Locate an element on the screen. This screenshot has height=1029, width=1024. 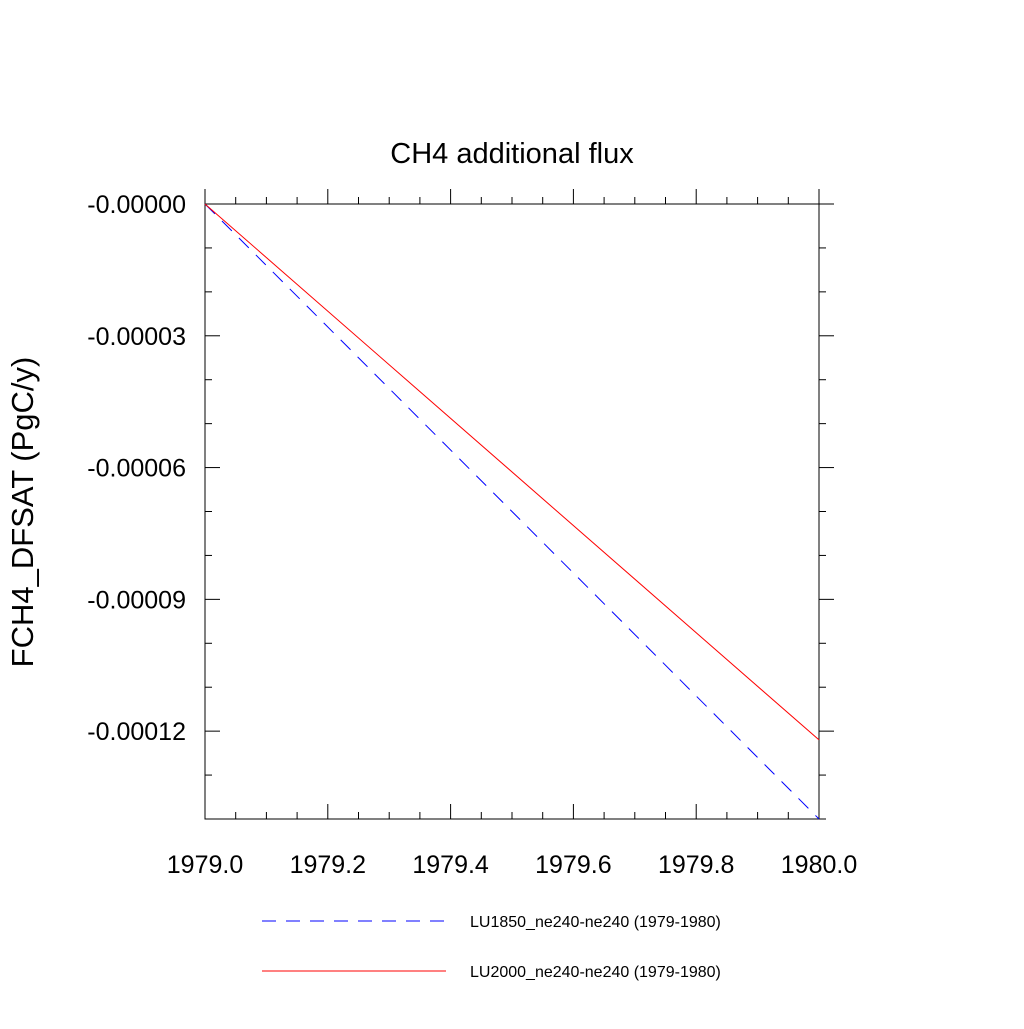
y-tick-label: -0.00003 is located at coordinates (136, 337).